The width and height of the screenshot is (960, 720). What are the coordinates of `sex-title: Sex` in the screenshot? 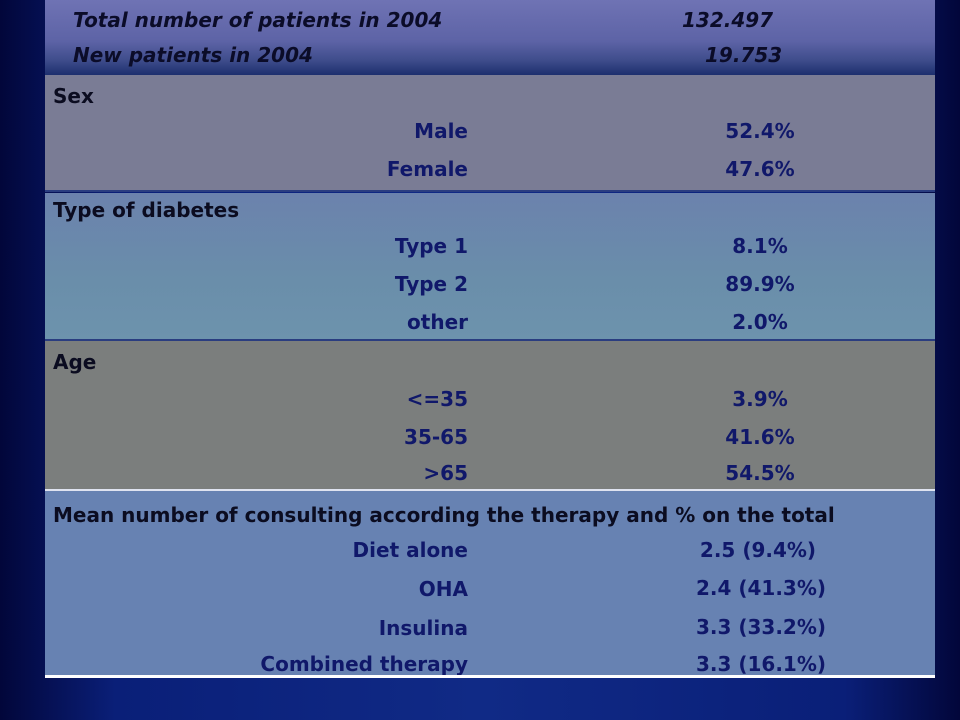 It's located at (73, 96).